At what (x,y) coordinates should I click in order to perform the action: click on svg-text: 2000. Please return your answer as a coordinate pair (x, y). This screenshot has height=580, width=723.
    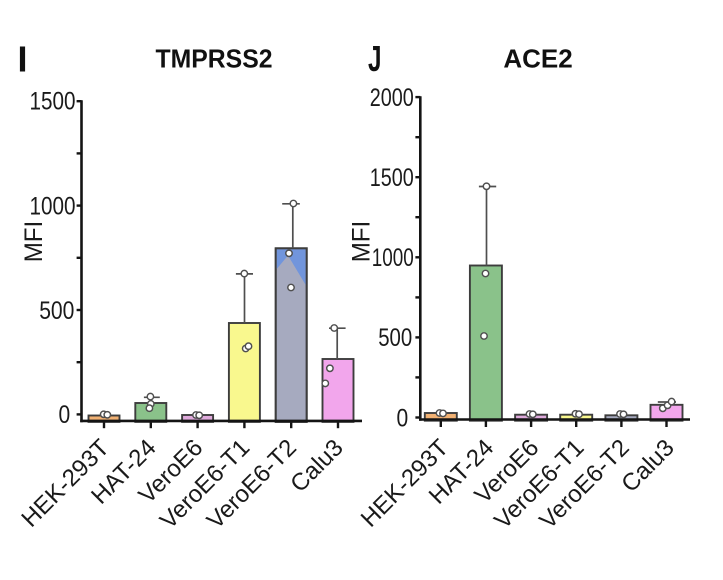
    Looking at the image, I should click on (392, 98).